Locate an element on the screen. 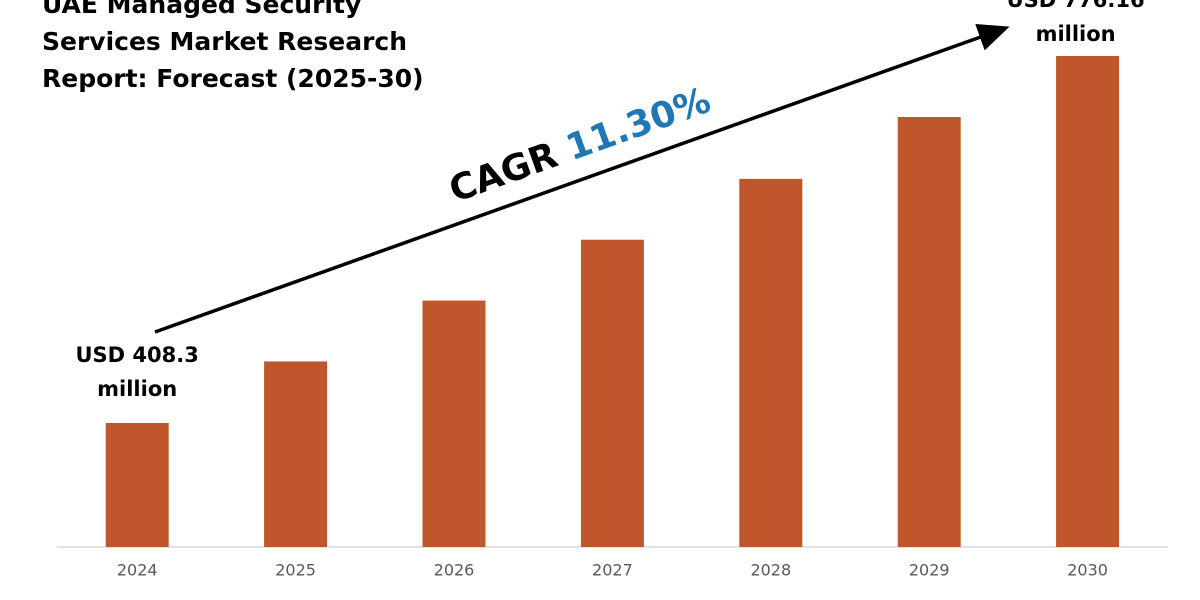 This screenshot has height=600, width=1200. x-tick-label: 2026 is located at coordinates (454, 570).